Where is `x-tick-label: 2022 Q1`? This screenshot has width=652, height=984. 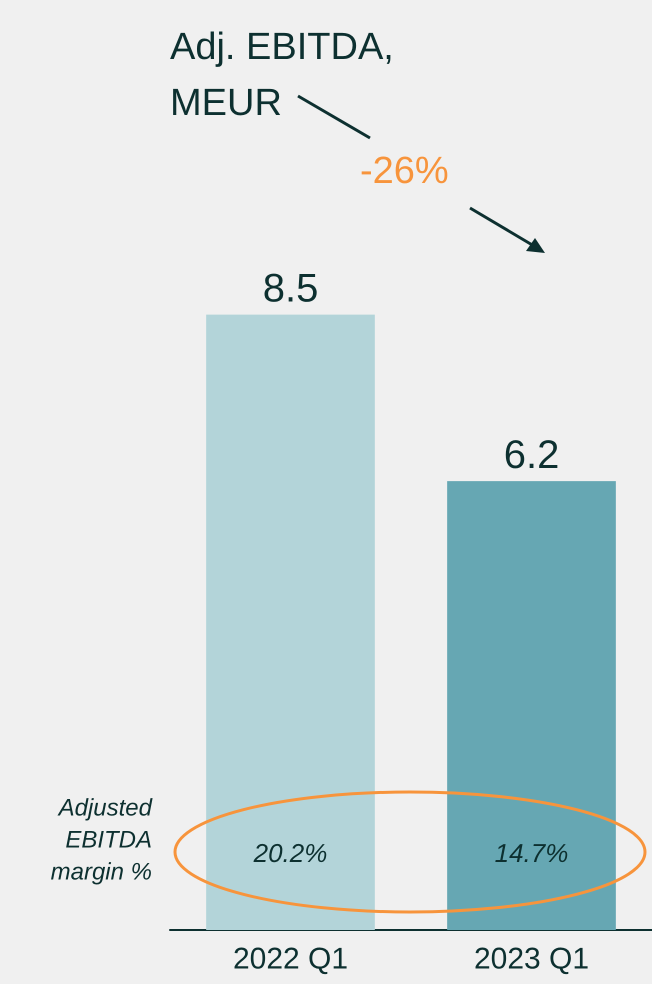
x-tick-label: 2022 Q1 is located at coordinates (290, 959).